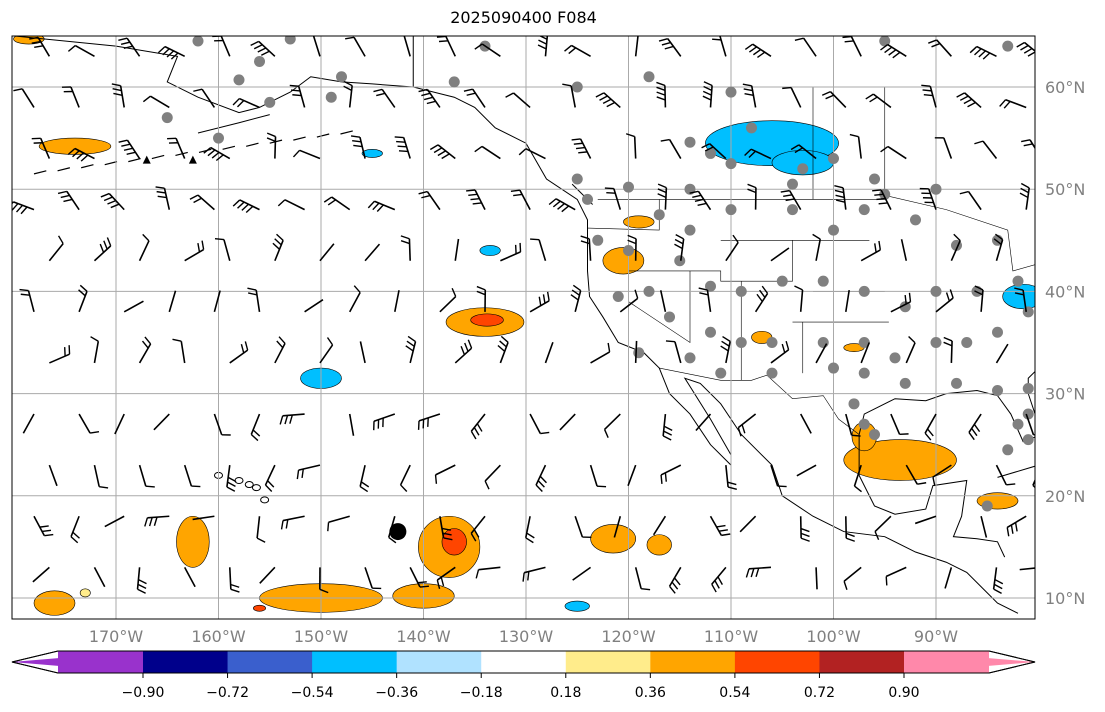 The height and width of the screenshot is (712, 1105). What do you see at coordinates (85, 593) in the screenshot?
I see `shaded-region` at bounding box center [85, 593].